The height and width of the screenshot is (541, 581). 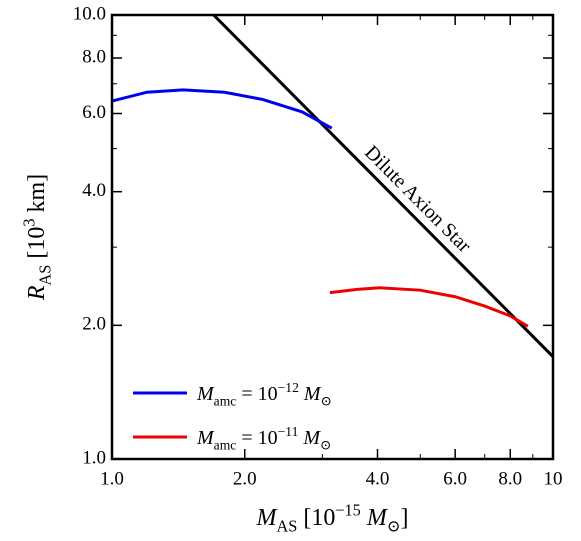 I want to click on x-tick-label: 8.0, so click(x=510, y=478).